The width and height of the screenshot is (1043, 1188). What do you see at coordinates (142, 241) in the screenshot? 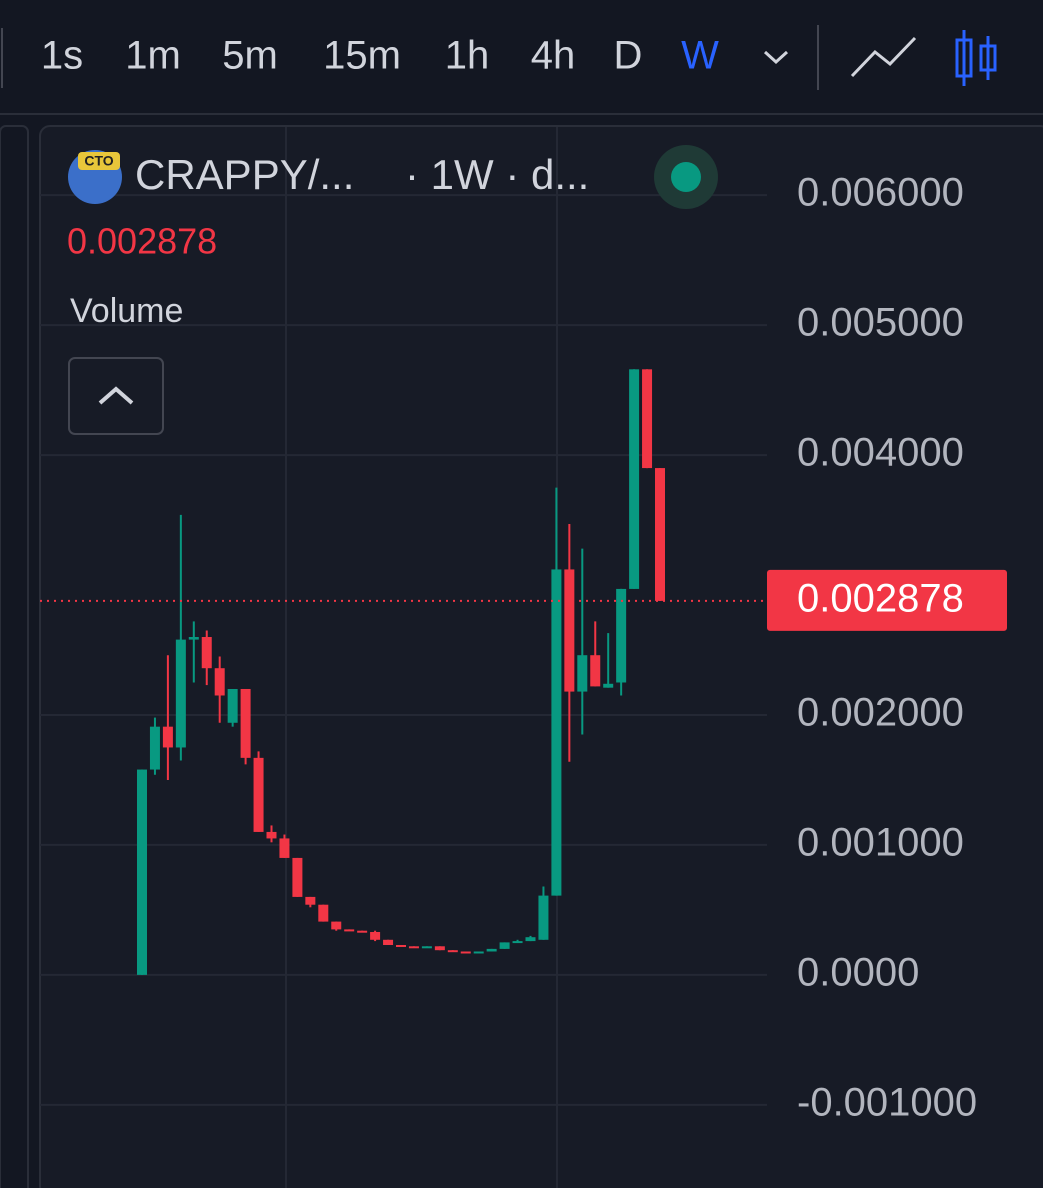
I see `header-price: 0.002878` at bounding box center [142, 241].